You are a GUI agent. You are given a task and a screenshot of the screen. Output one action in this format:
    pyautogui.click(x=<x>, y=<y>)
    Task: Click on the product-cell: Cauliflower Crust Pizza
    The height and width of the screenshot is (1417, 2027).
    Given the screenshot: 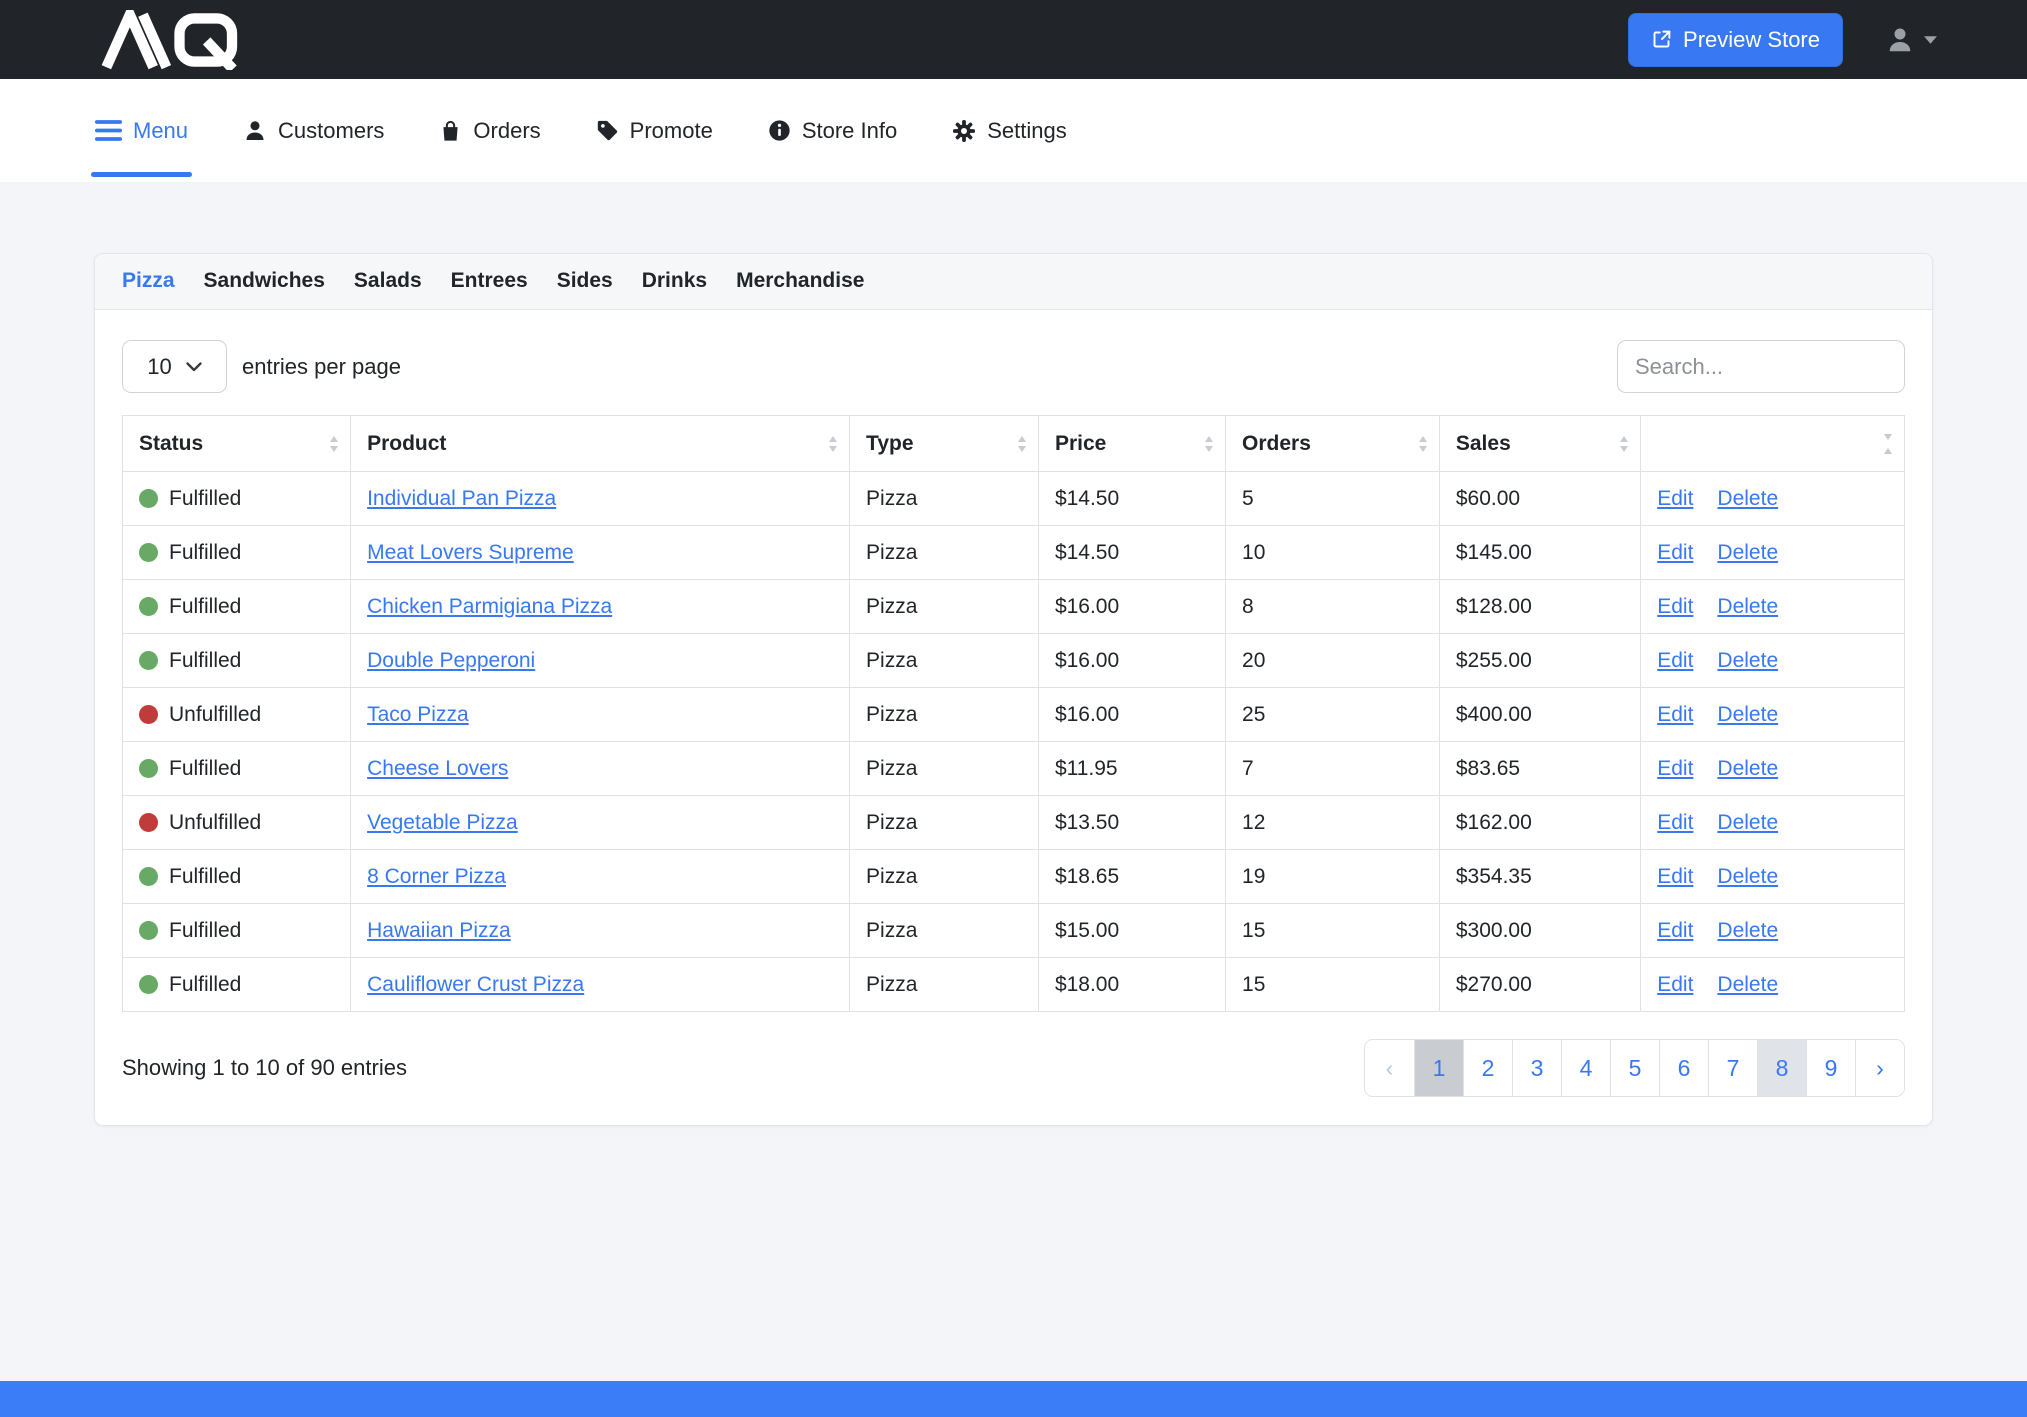 What is the action you would take?
    pyautogui.click(x=600, y=984)
    